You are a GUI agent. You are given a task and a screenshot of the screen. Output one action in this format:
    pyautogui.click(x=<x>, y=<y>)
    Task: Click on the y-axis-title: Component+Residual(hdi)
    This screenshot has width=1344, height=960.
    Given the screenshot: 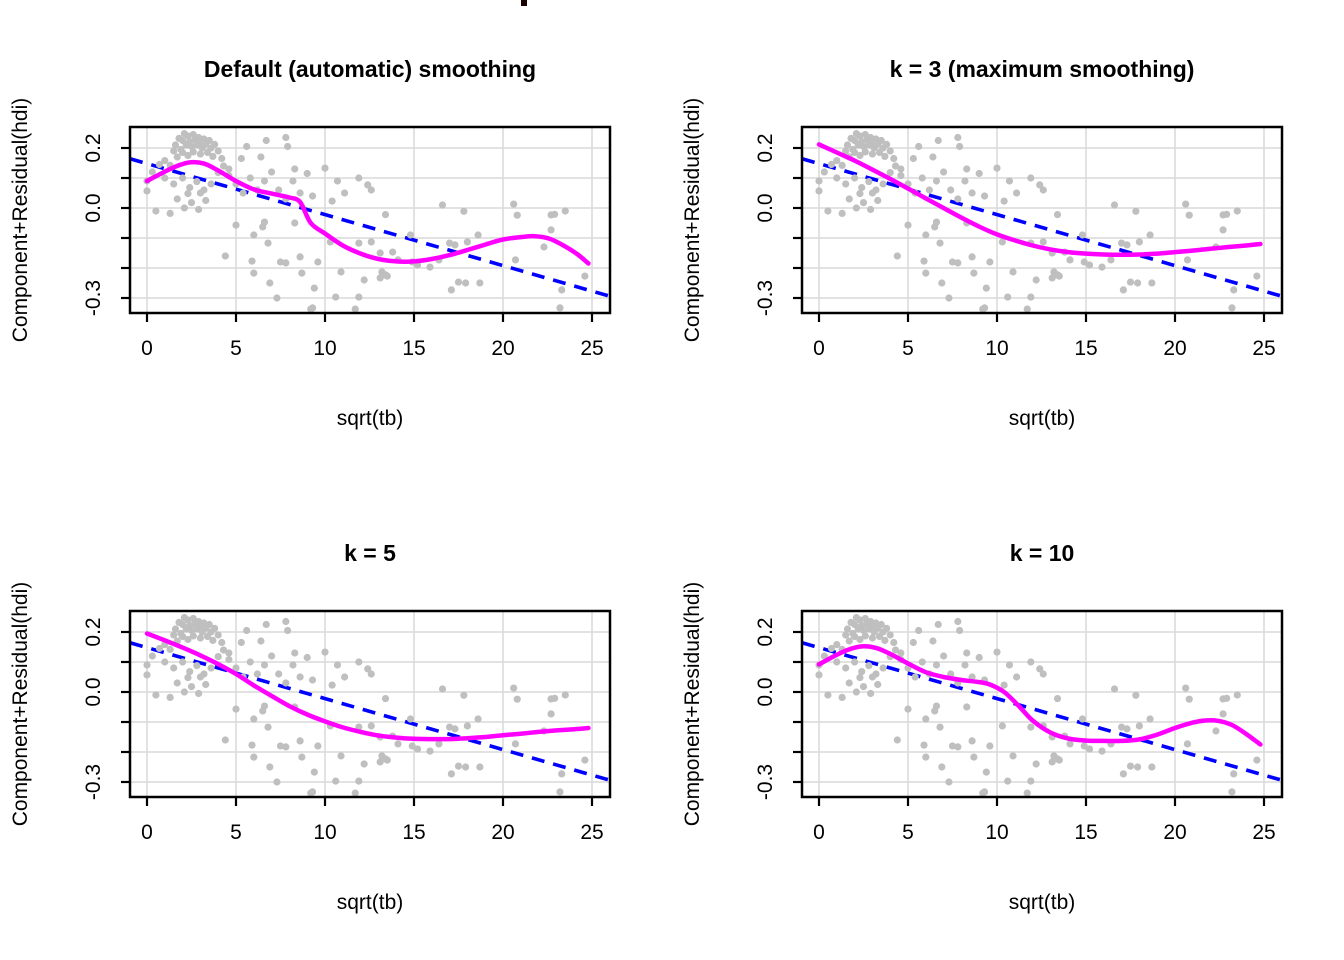 What is the action you would take?
    pyautogui.click(x=692, y=220)
    